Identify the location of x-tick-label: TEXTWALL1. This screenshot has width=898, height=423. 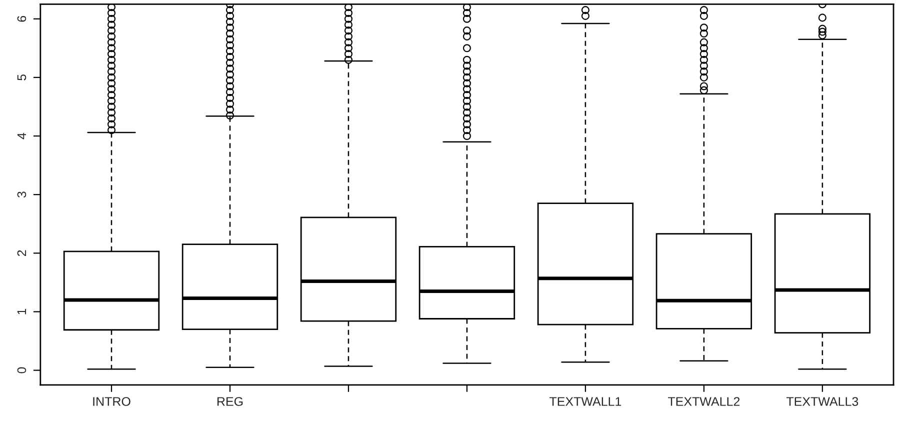
(585, 401).